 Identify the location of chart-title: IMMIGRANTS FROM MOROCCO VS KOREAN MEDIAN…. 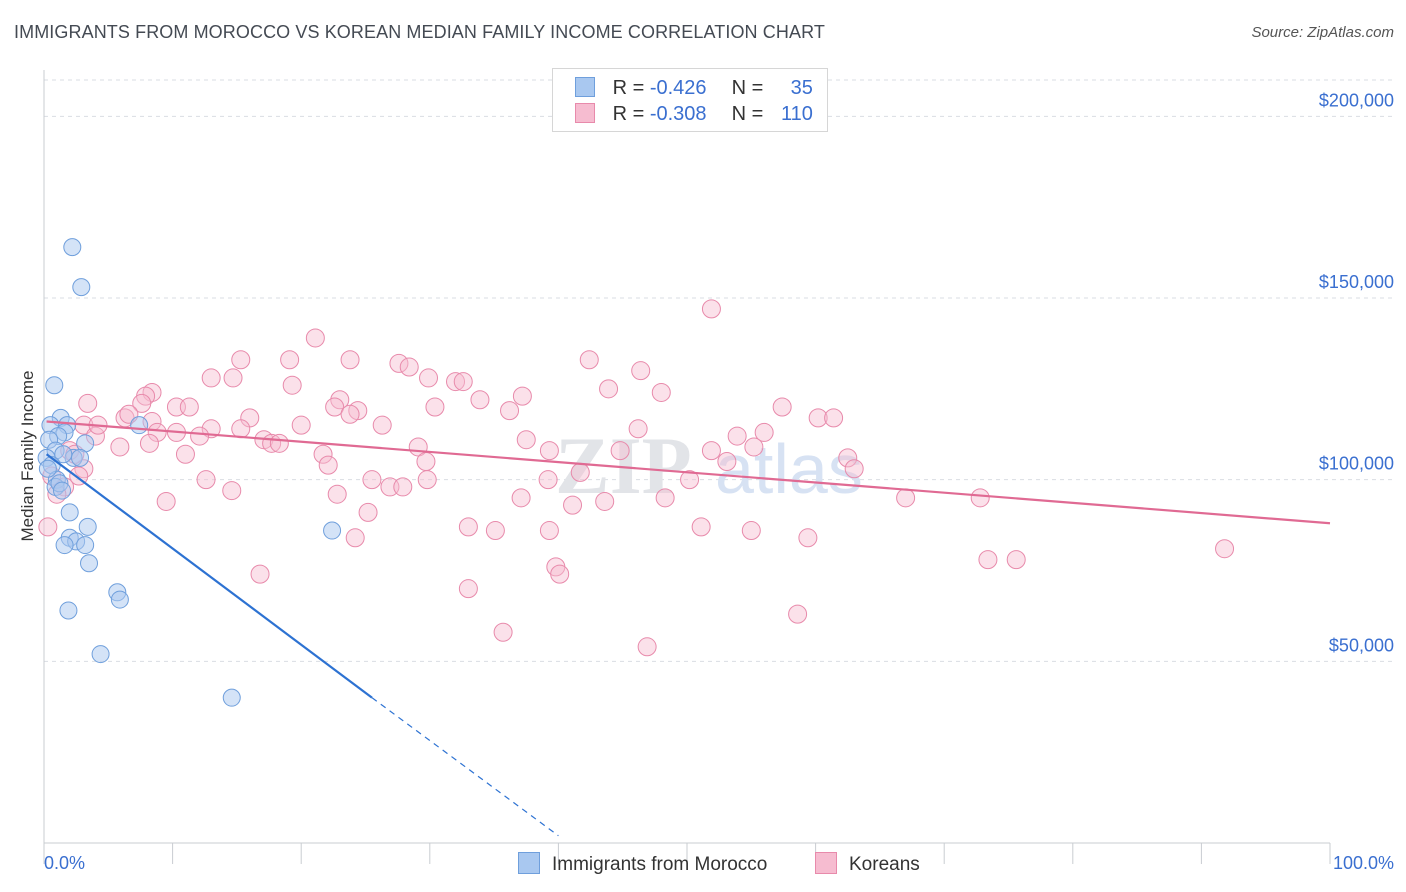
(419, 32).